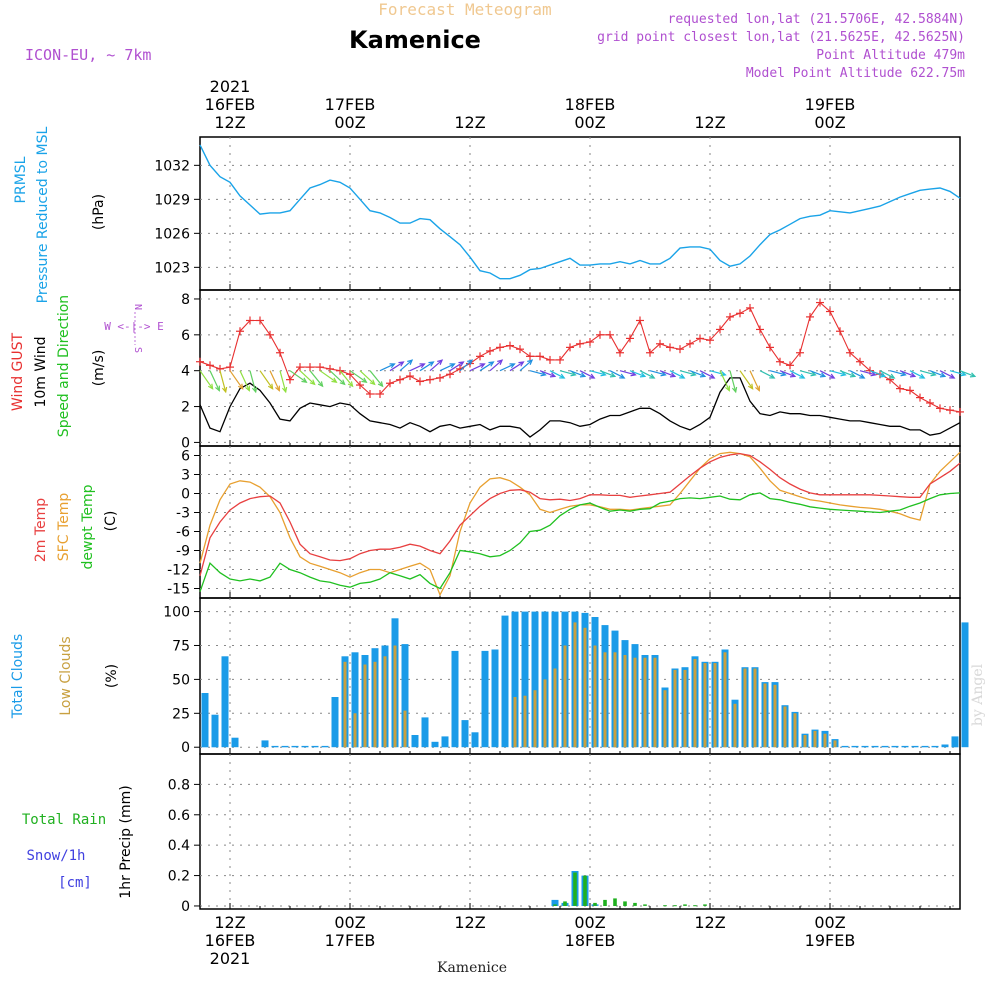  Describe the element at coordinates (464, 9) in the screenshot. I see `chart-subtitle: Forecast Meteogram` at that location.